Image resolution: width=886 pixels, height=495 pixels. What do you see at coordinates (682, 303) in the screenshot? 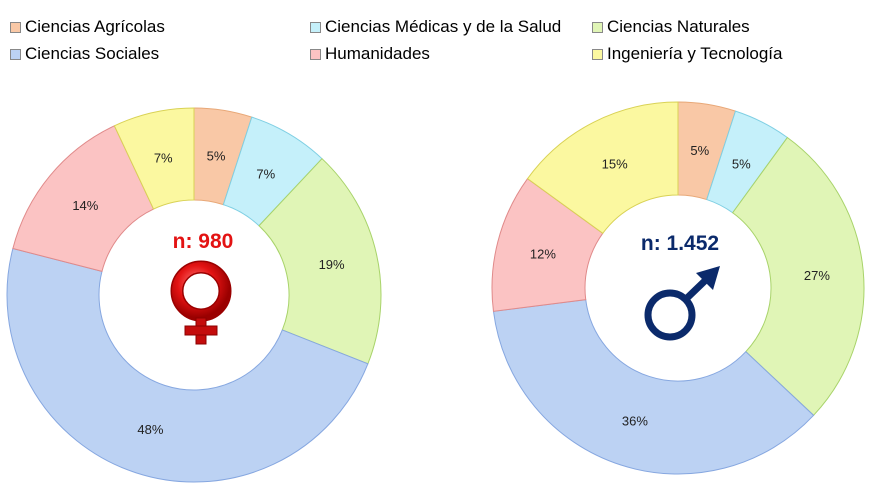
I see `male-symbol-icon` at bounding box center [682, 303].